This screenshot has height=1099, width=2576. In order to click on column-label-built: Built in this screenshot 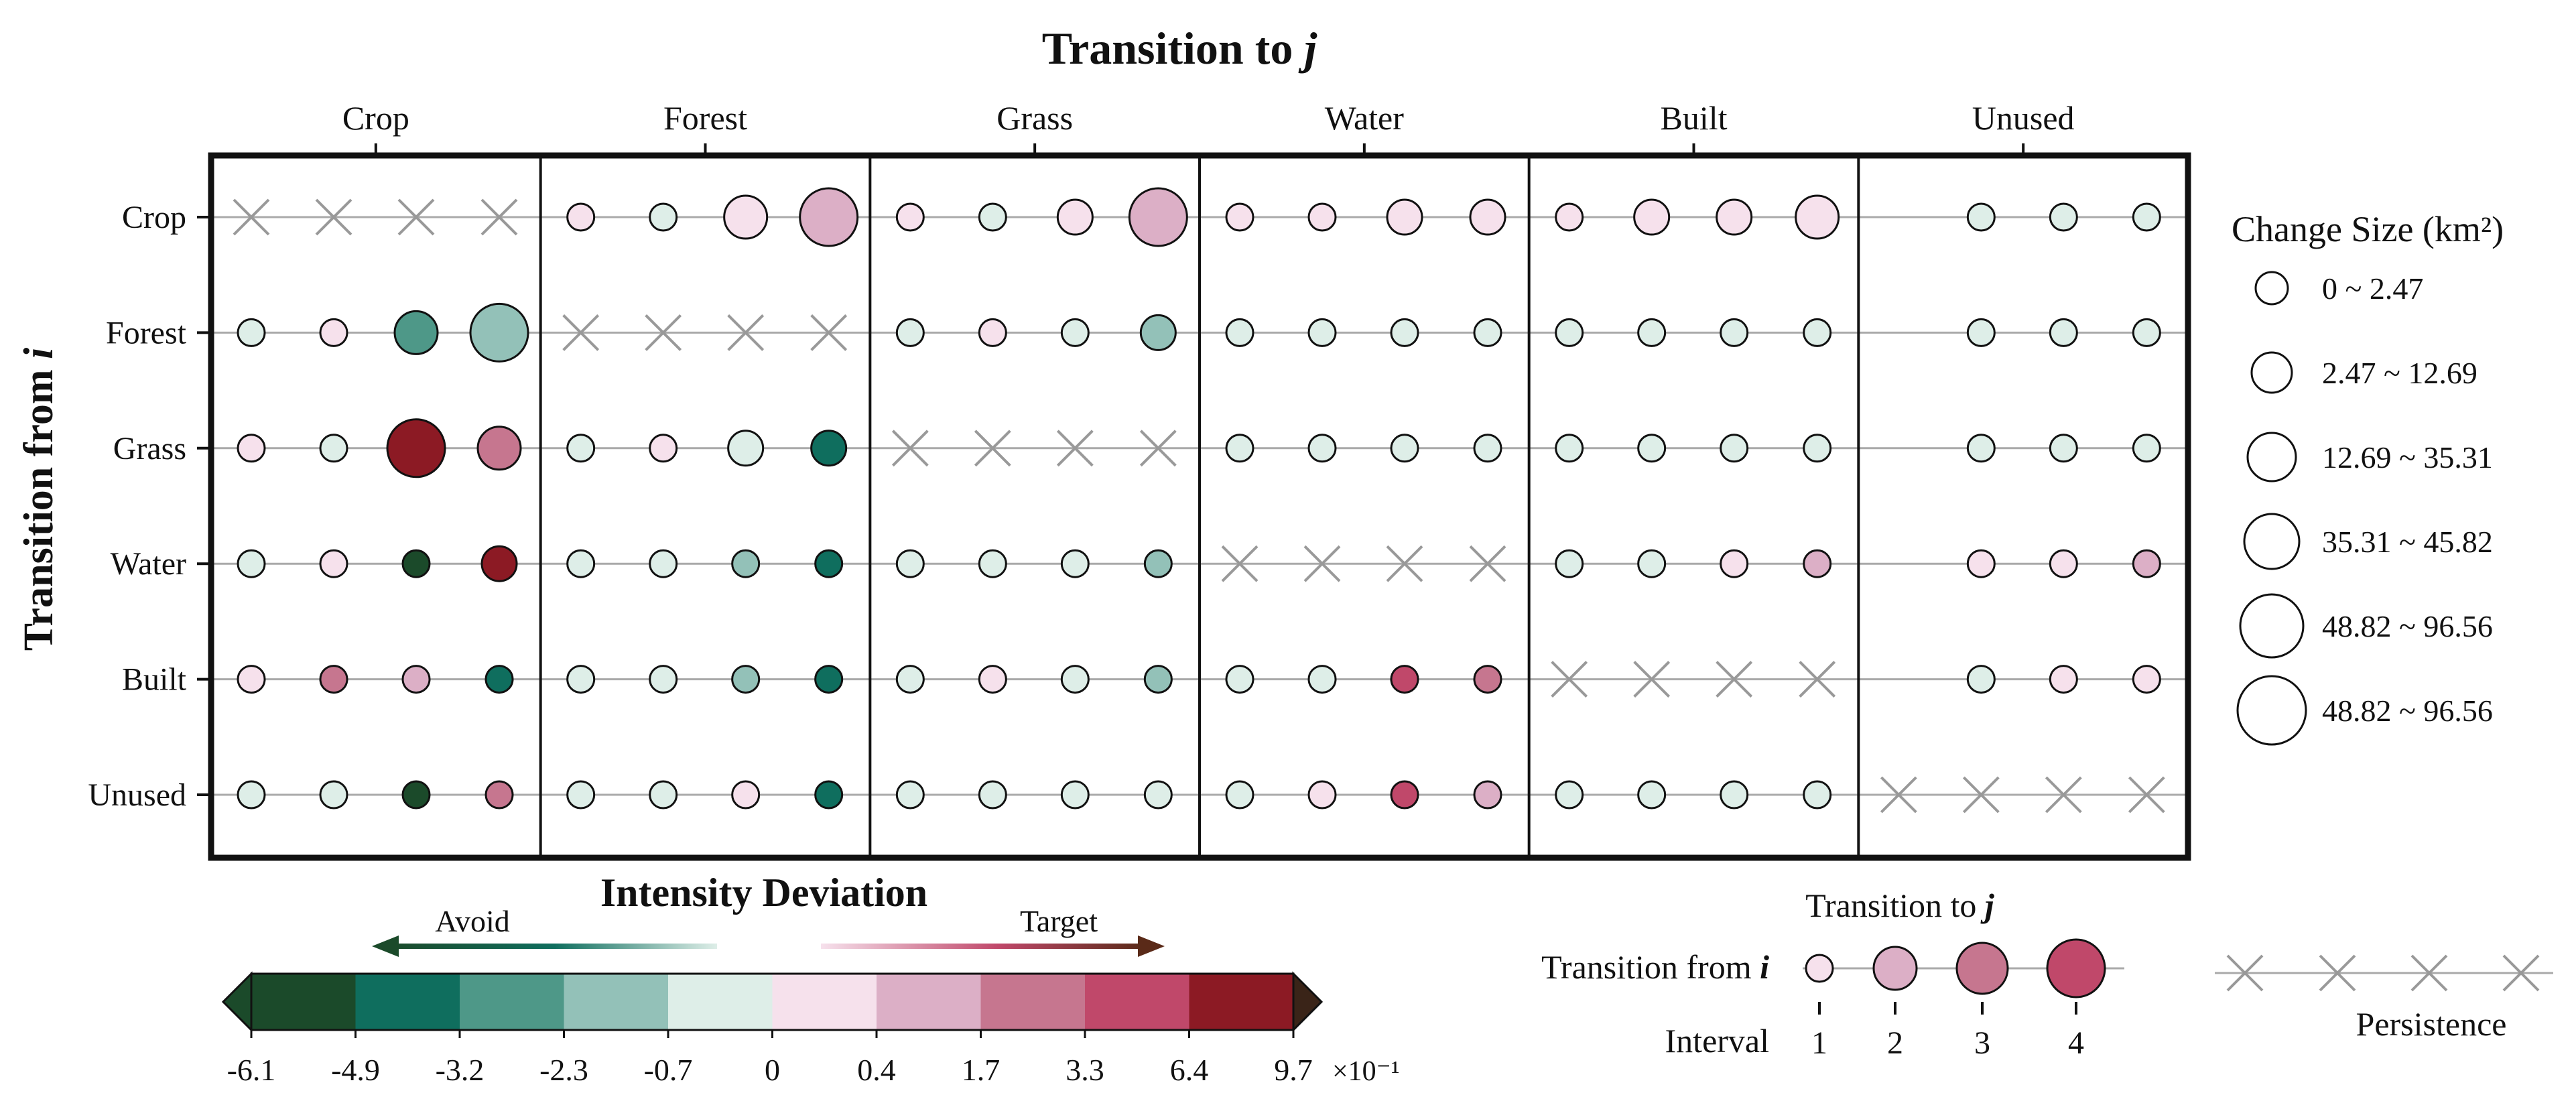, I will do `click(1693, 118)`.